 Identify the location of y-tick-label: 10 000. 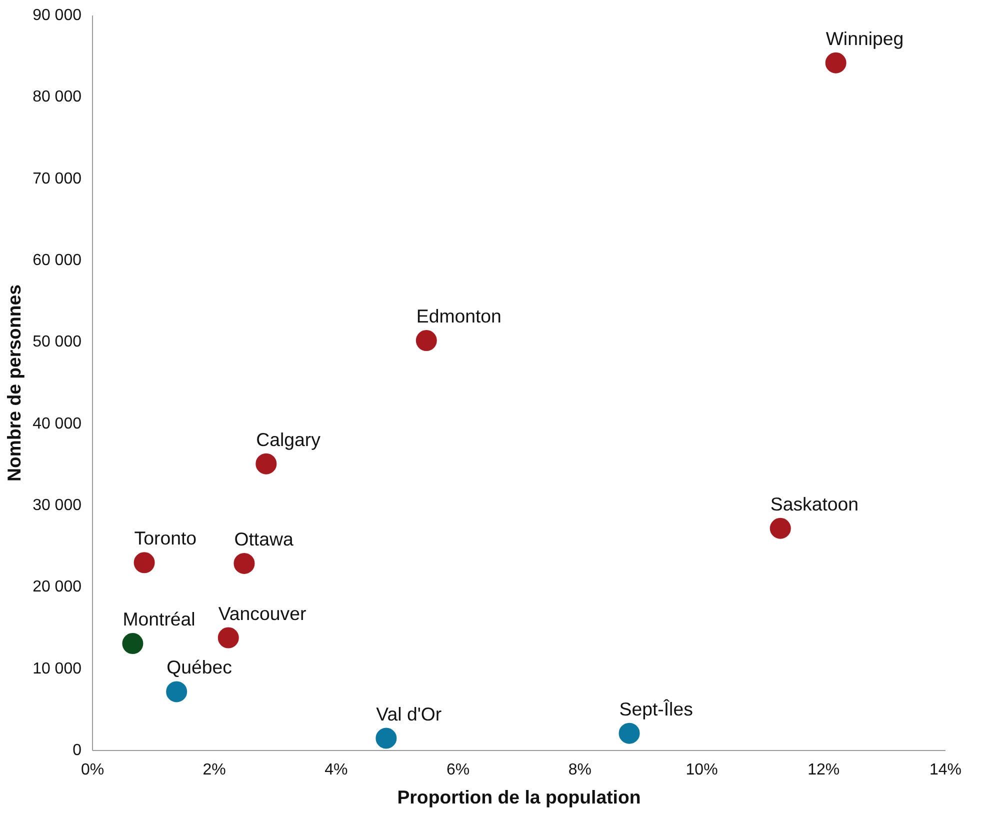
(57, 669).